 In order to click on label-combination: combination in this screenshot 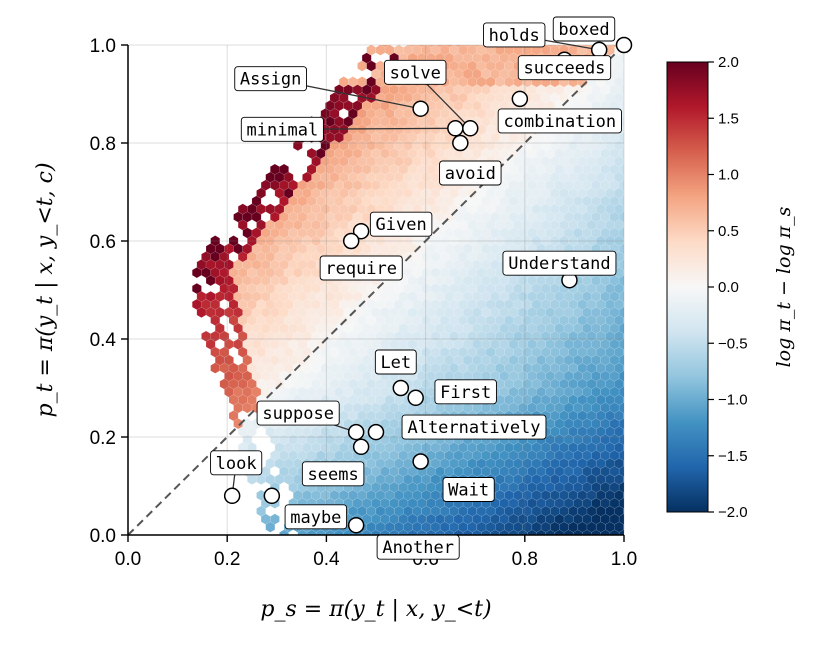, I will do `click(559, 121)`.